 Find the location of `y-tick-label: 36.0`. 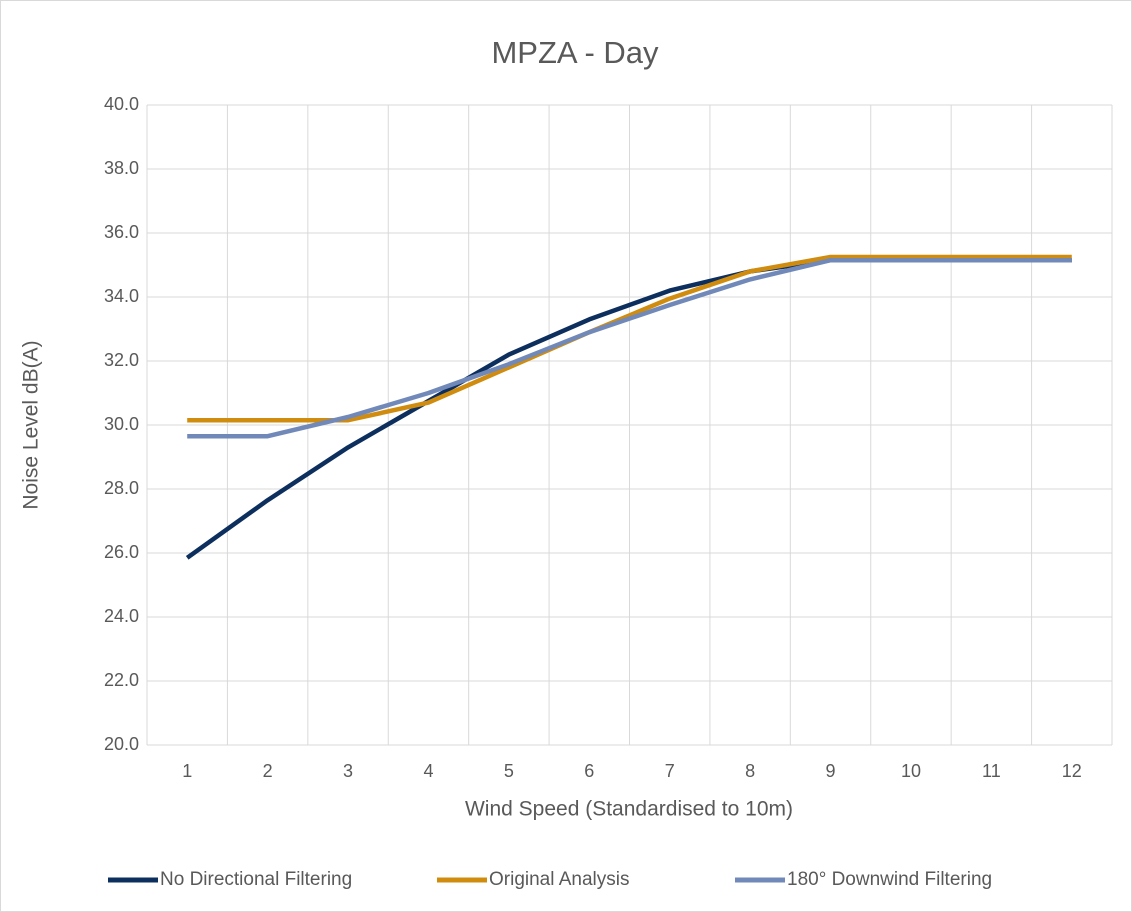

y-tick-label: 36.0 is located at coordinates (121, 232).